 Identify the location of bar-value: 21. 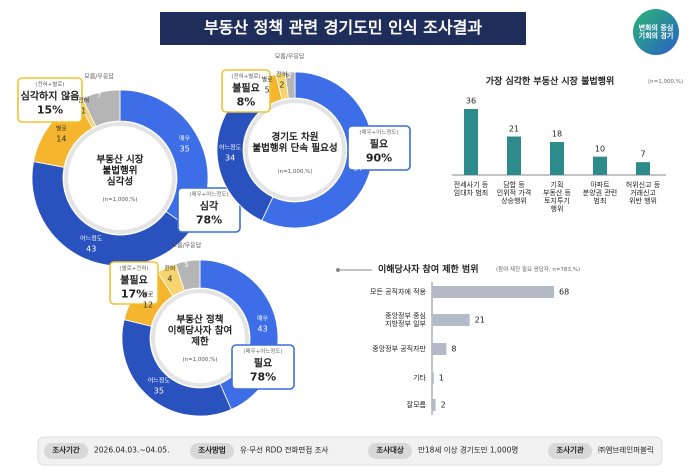
(479, 320).